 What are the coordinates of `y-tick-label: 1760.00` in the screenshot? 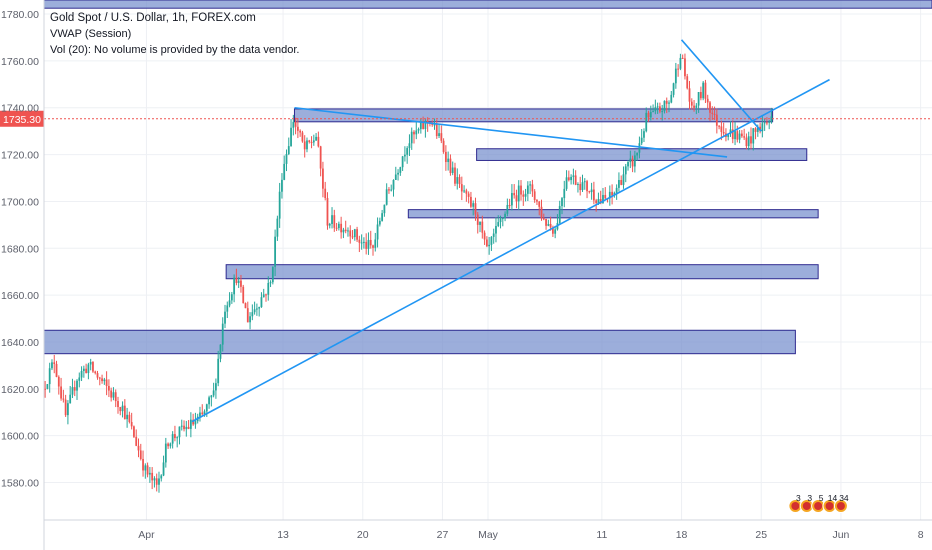 It's located at (20, 62).